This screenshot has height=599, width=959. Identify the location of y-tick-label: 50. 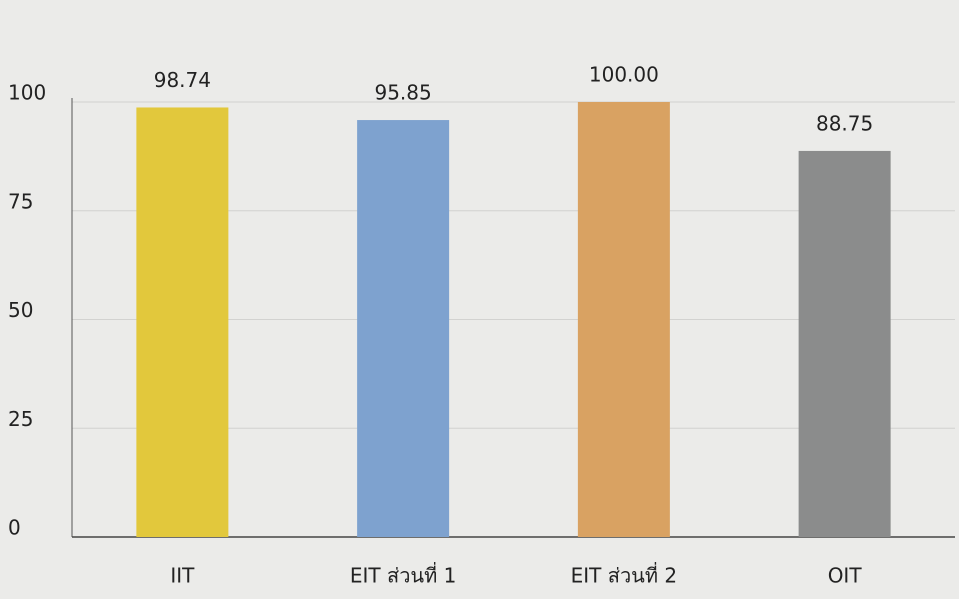
(20, 310).